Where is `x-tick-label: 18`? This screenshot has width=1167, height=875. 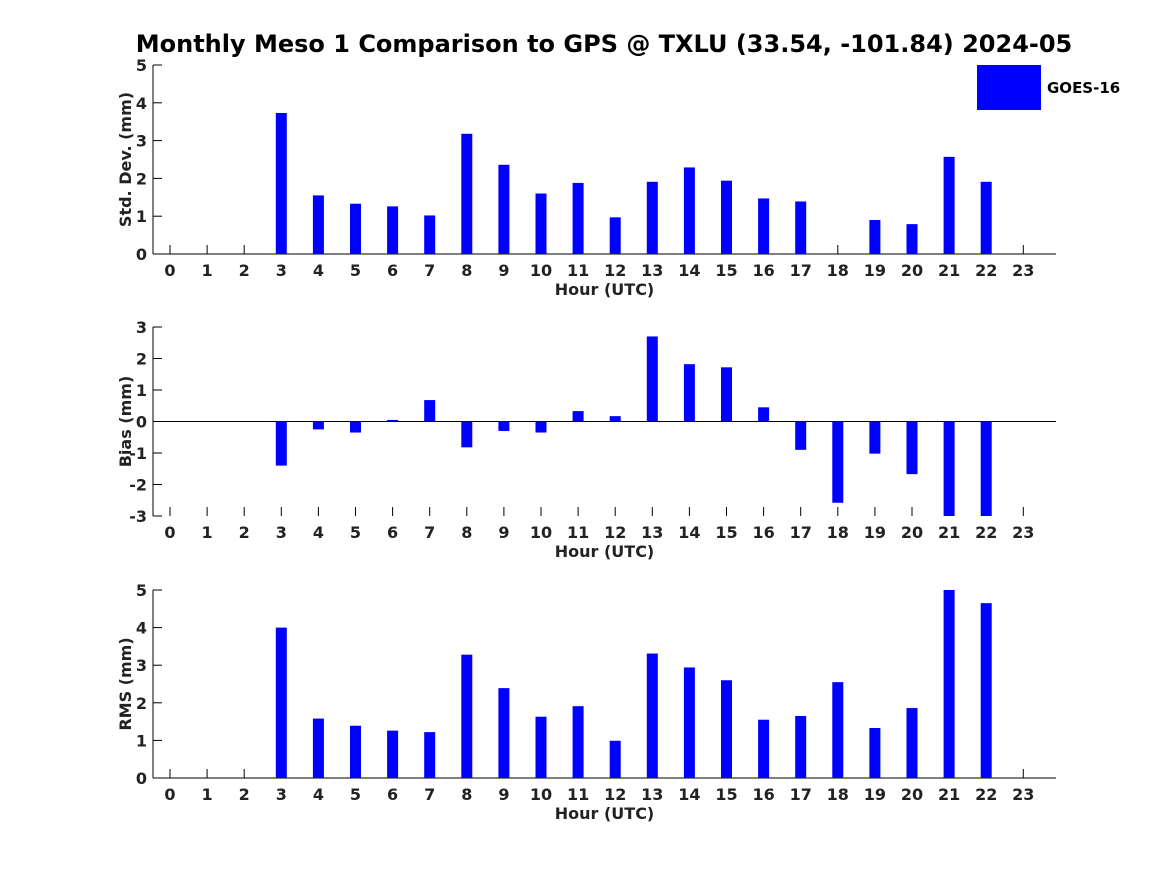 x-tick-label: 18 is located at coordinates (838, 532).